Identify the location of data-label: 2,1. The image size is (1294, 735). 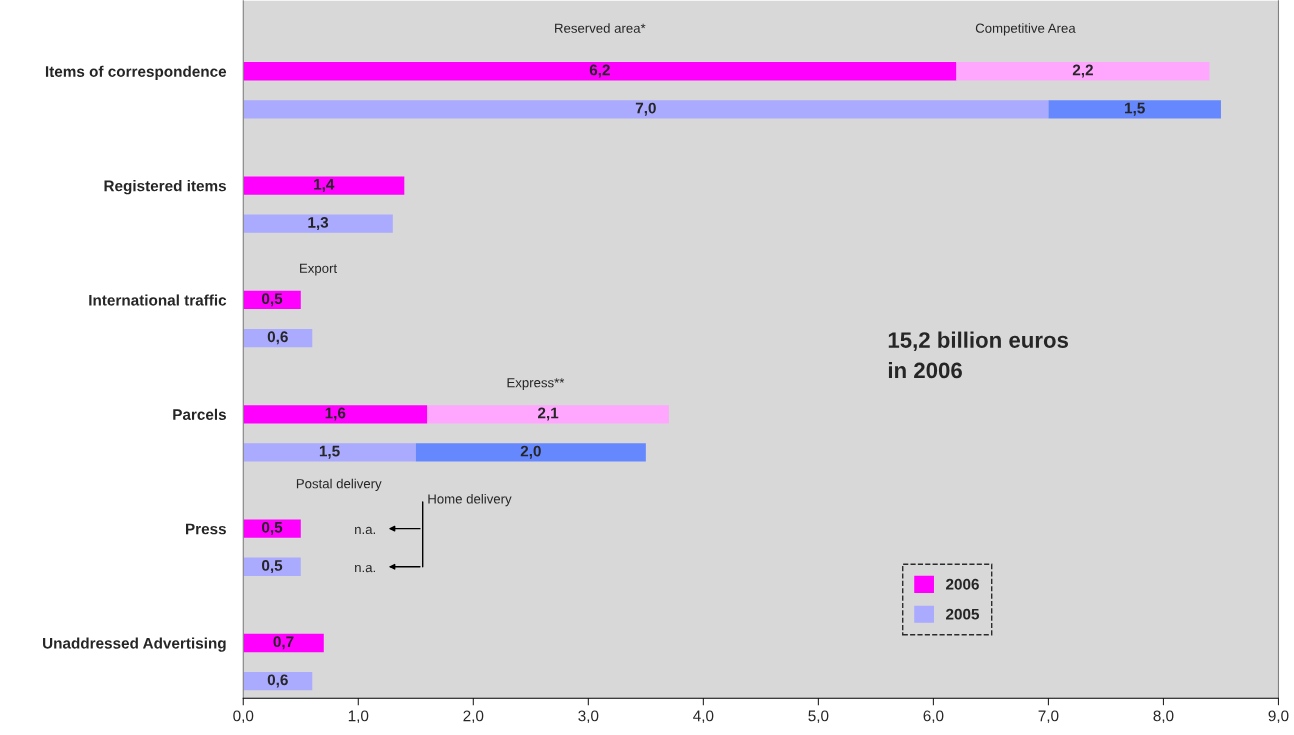
(548, 414).